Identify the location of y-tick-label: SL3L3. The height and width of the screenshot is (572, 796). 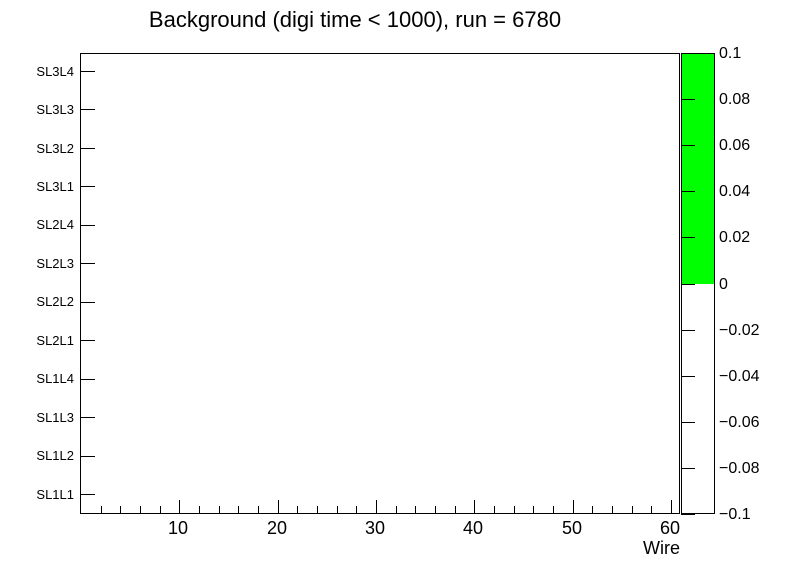
(55, 109).